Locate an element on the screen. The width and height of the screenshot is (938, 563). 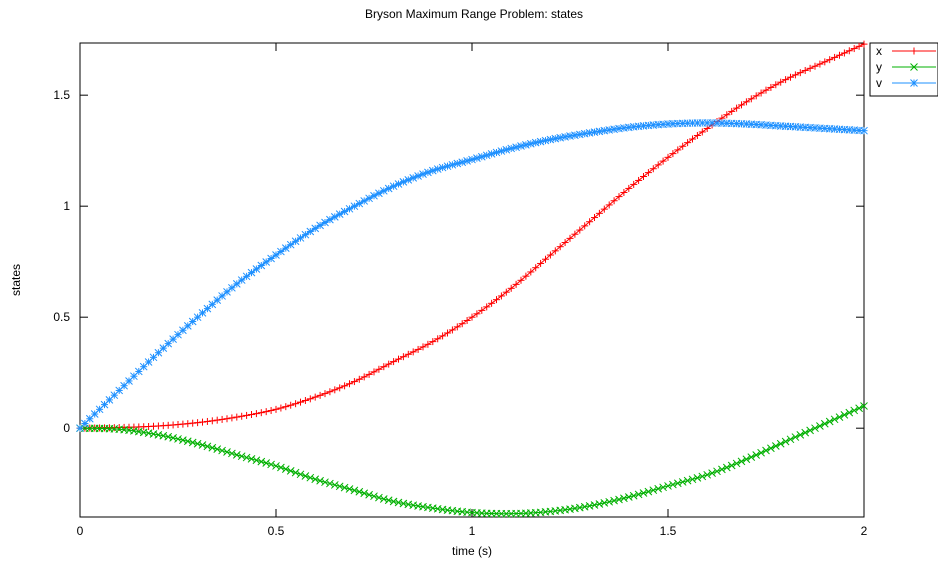
chart-title: Bryson Maximum Range Problem: states is located at coordinates (474, 14).